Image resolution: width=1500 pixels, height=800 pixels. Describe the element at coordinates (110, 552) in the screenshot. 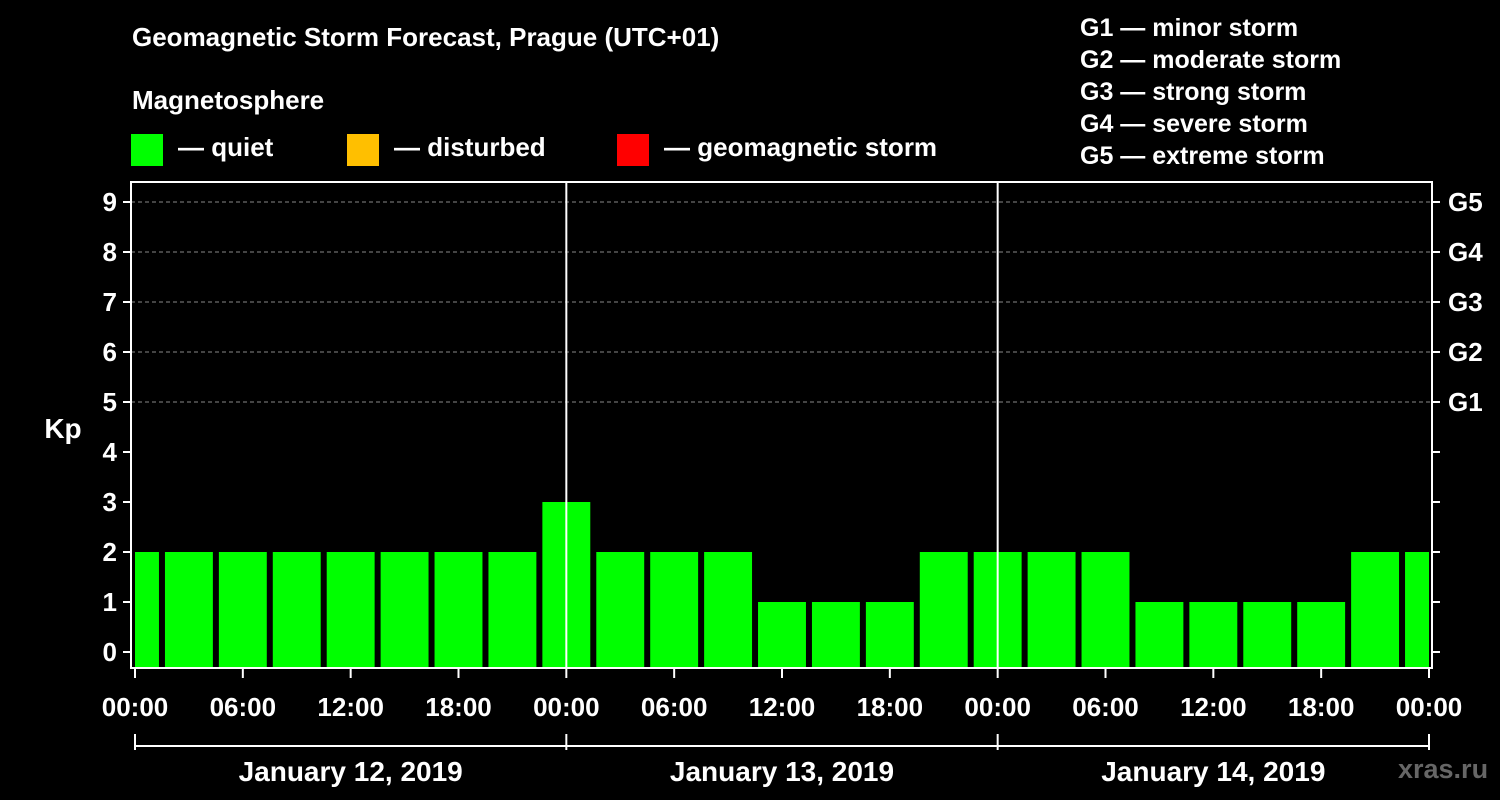

I see `y-tick-label: 2` at that location.